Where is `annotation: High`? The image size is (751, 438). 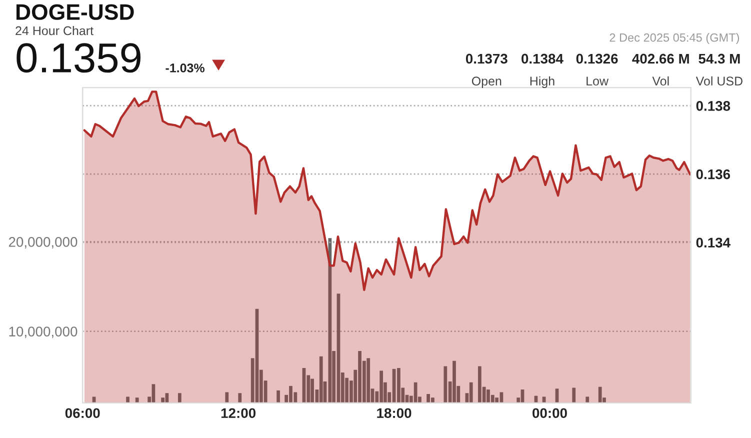 annotation: High is located at coordinates (542, 82).